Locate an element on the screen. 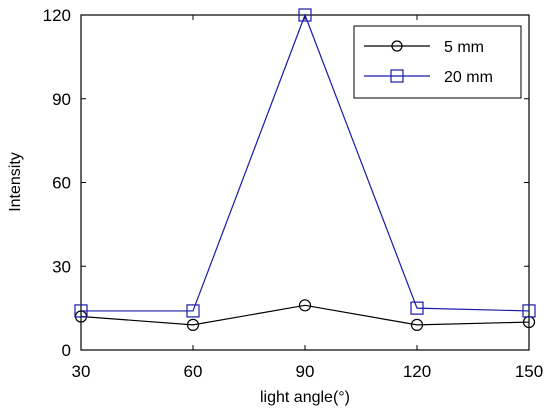 This screenshot has width=550, height=415. y-tick-label: 60 is located at coordinates (61, 183).